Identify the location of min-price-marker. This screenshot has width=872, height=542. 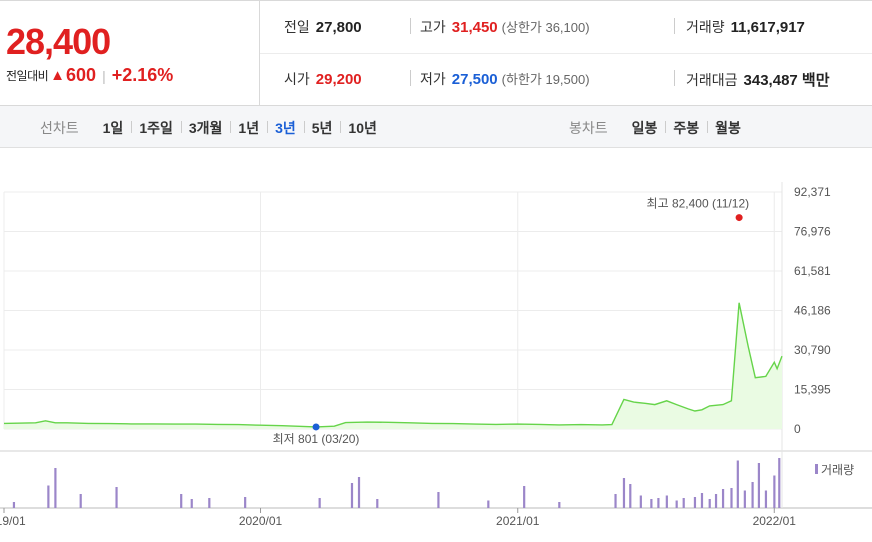
(316, 427).